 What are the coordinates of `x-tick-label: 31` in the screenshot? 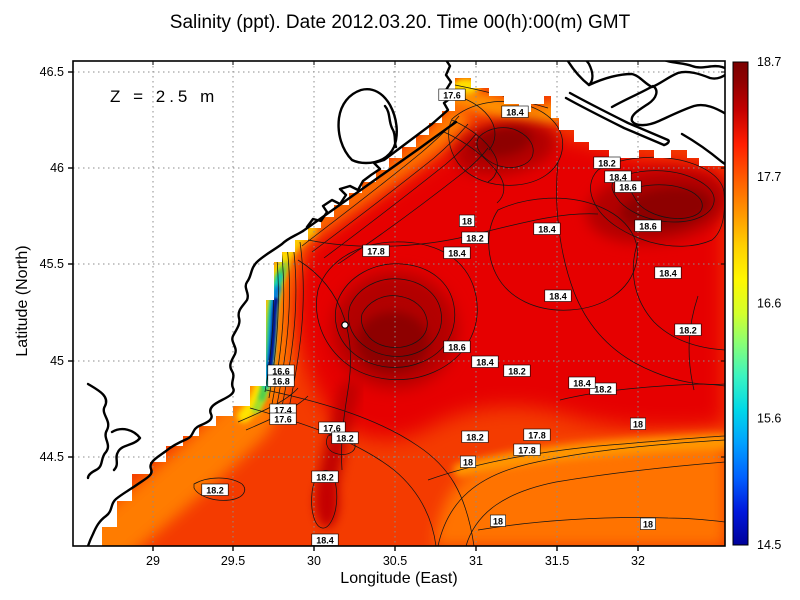 It's located at (476, 561).